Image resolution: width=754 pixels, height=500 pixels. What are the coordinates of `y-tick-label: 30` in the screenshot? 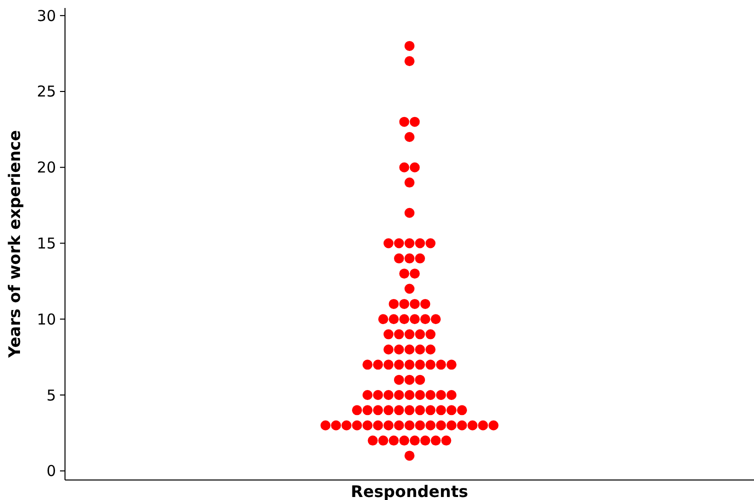 It's located at (46, 15).